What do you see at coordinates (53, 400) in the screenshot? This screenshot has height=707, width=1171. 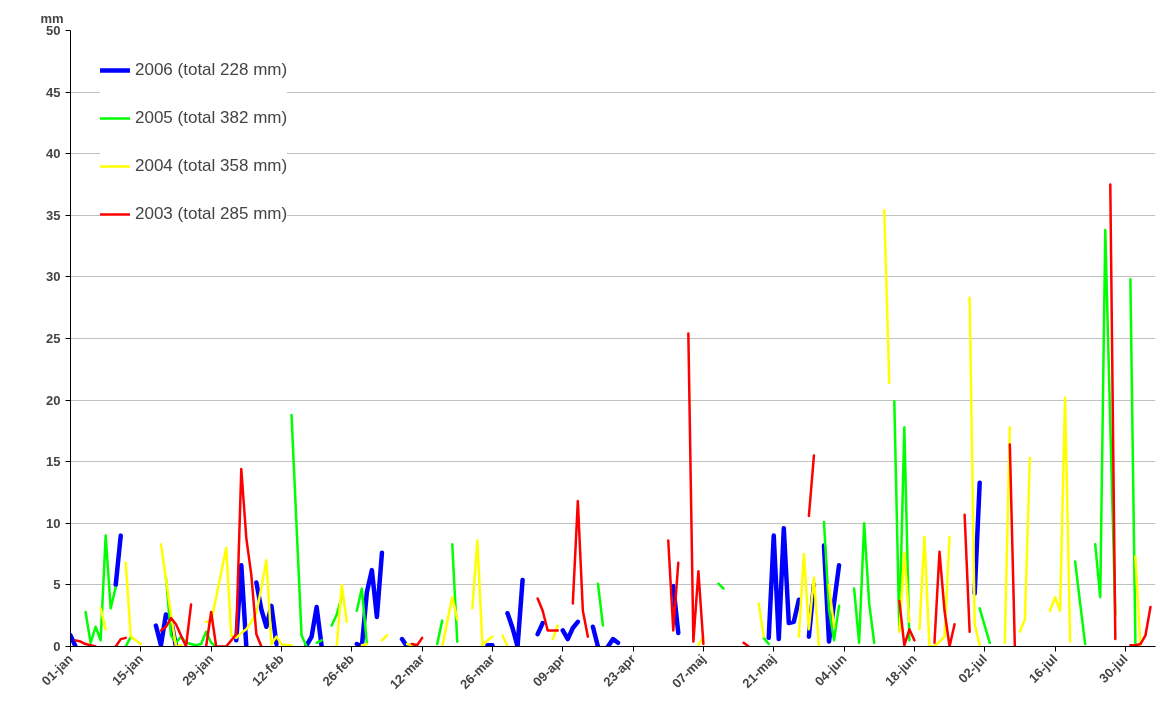 I see `y-tick-label: 20` at bounding box center [53, 400].